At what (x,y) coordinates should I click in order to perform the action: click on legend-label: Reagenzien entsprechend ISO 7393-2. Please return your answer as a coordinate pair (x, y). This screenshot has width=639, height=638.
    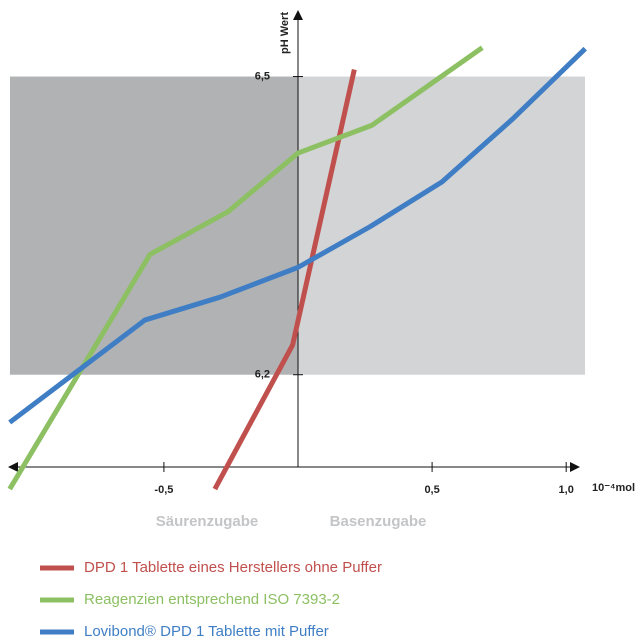
    Looking at the image, I should click on (212, 599).